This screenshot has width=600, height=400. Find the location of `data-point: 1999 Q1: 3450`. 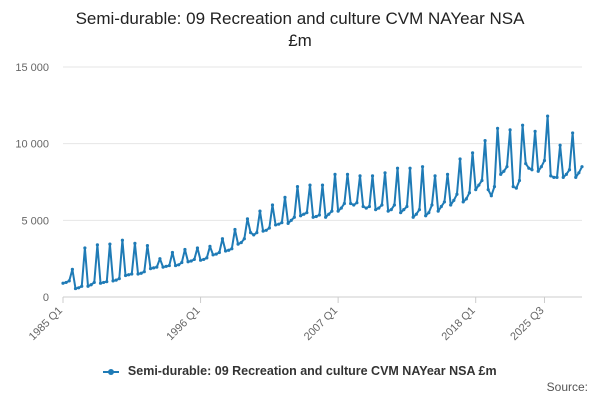

data-point: 1999 Q1: 3450 is located at coordinates (238, 244).